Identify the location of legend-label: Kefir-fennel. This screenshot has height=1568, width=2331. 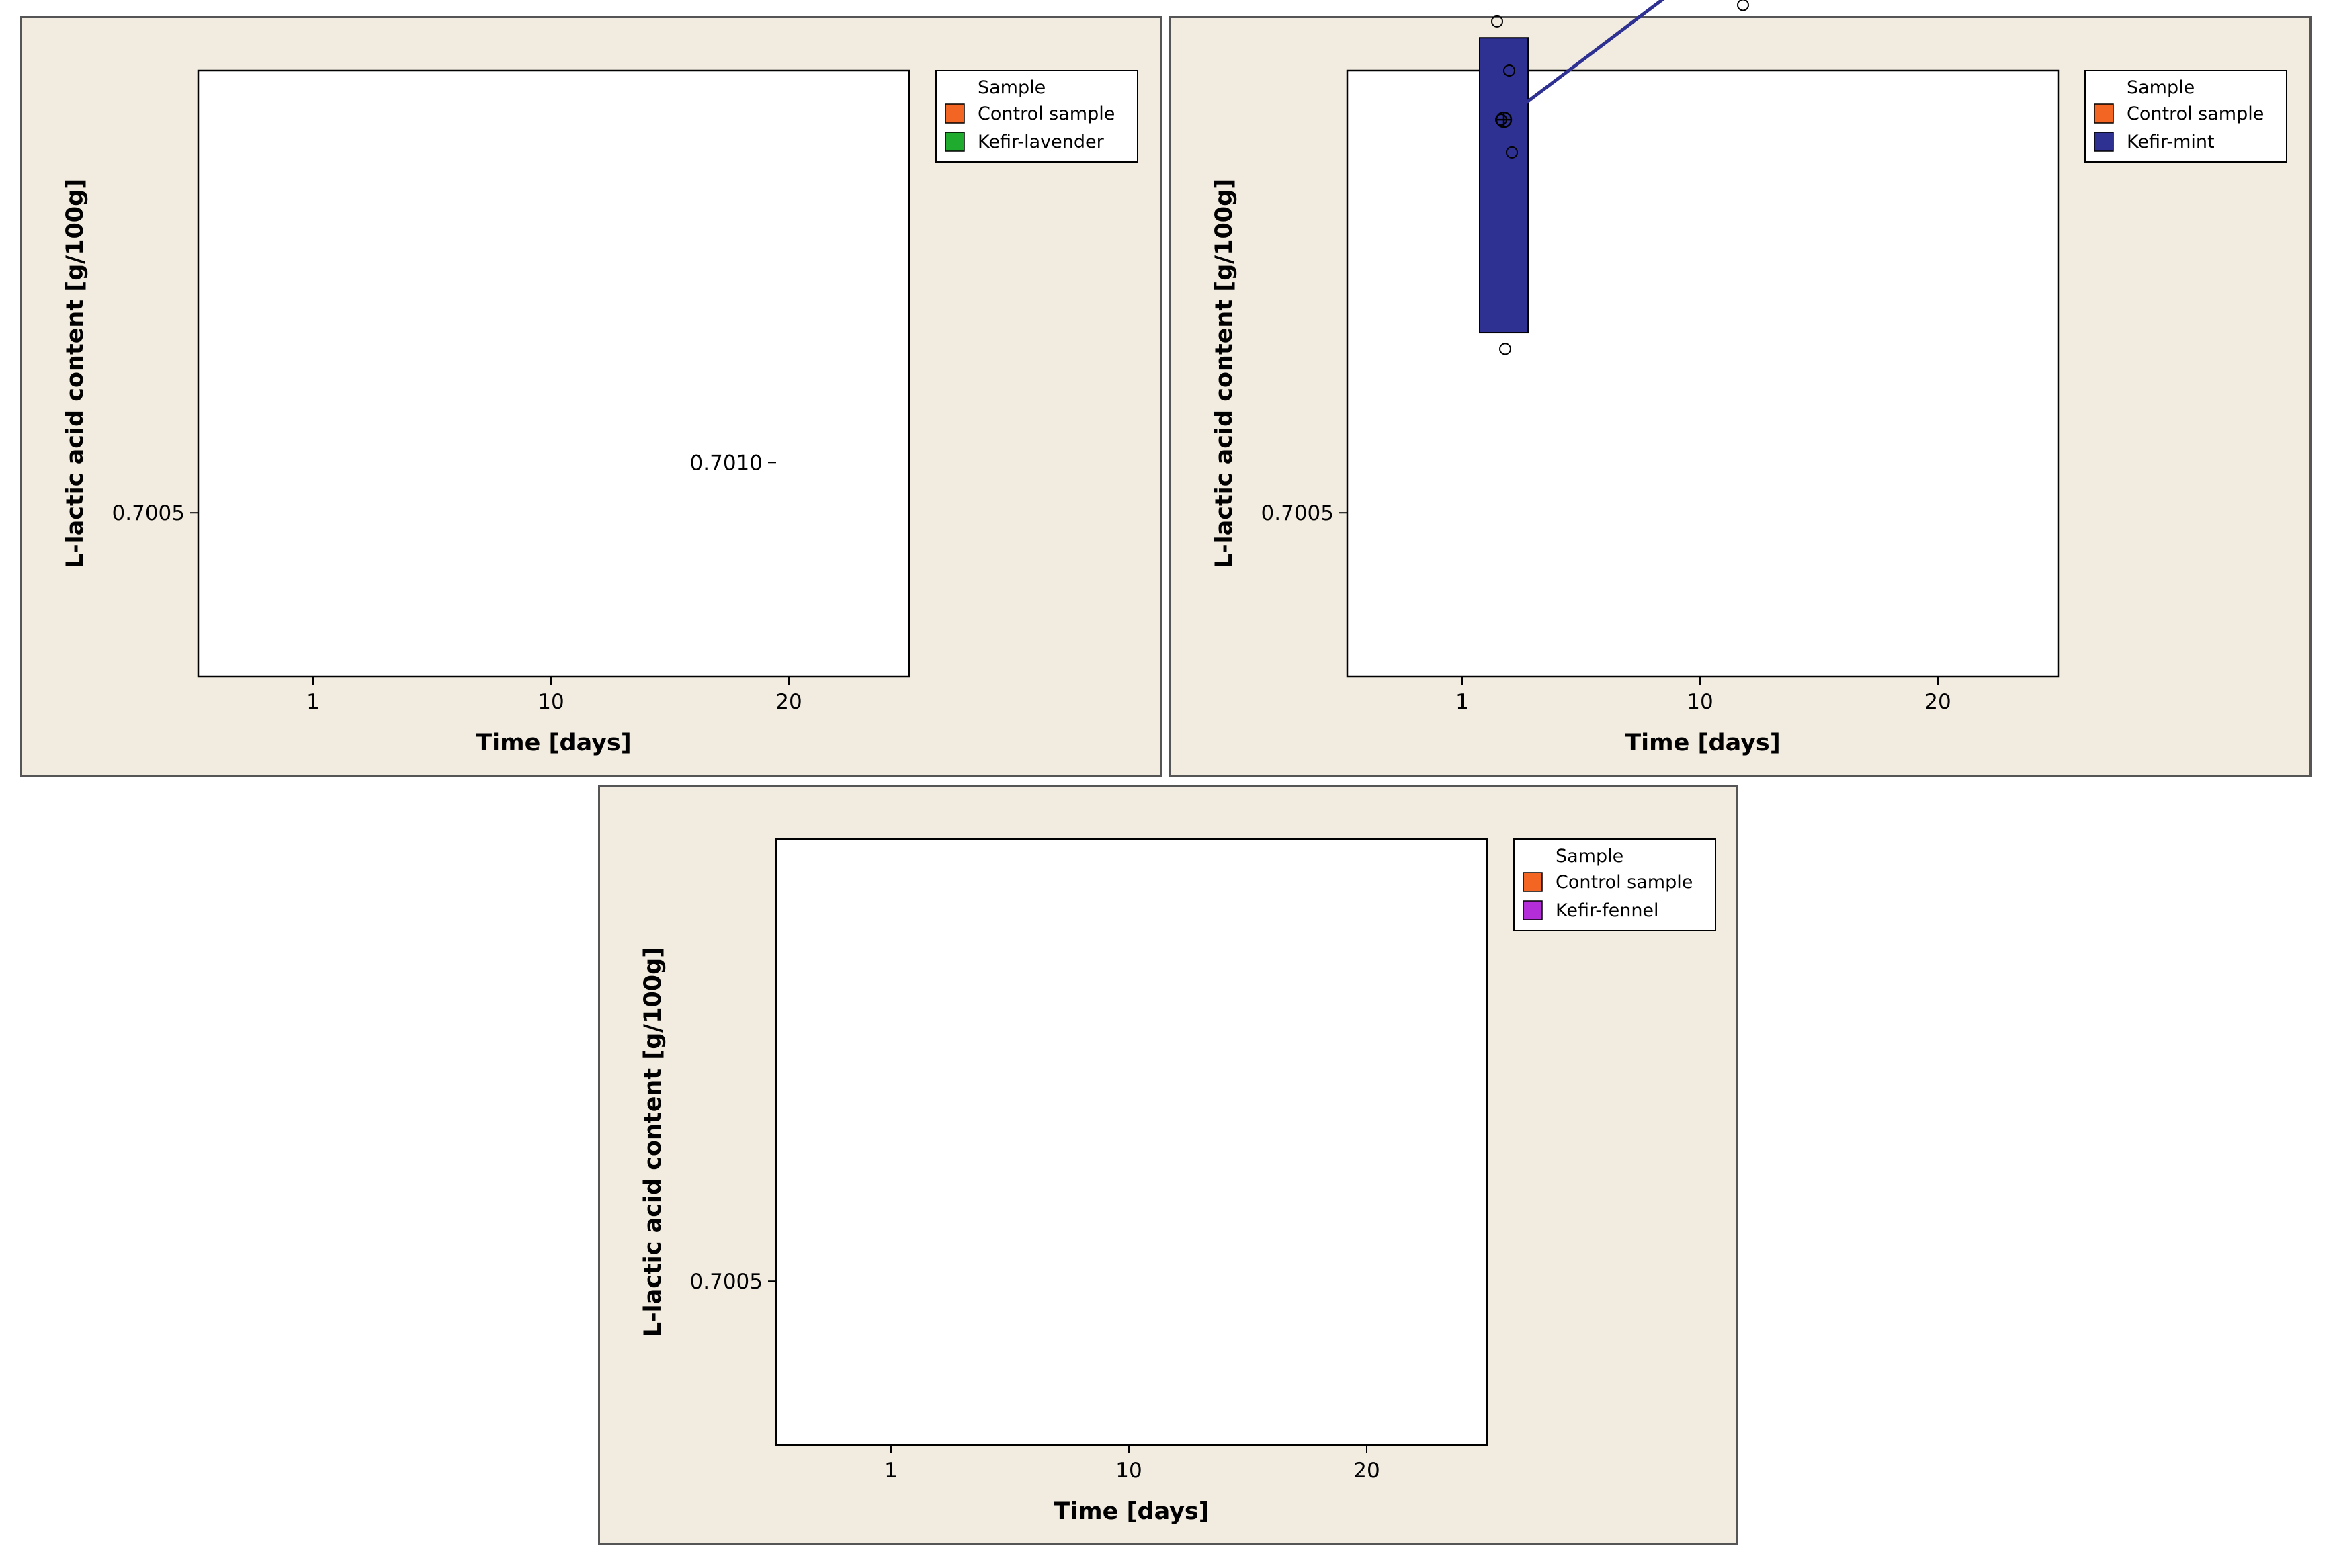
(1607, 910).